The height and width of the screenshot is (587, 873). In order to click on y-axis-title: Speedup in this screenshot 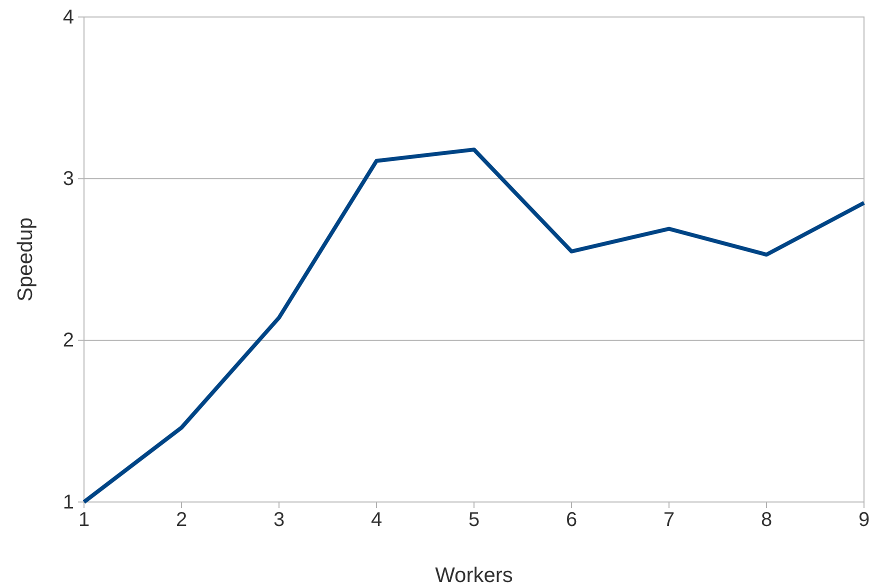, I will do `click(25, 259)`.